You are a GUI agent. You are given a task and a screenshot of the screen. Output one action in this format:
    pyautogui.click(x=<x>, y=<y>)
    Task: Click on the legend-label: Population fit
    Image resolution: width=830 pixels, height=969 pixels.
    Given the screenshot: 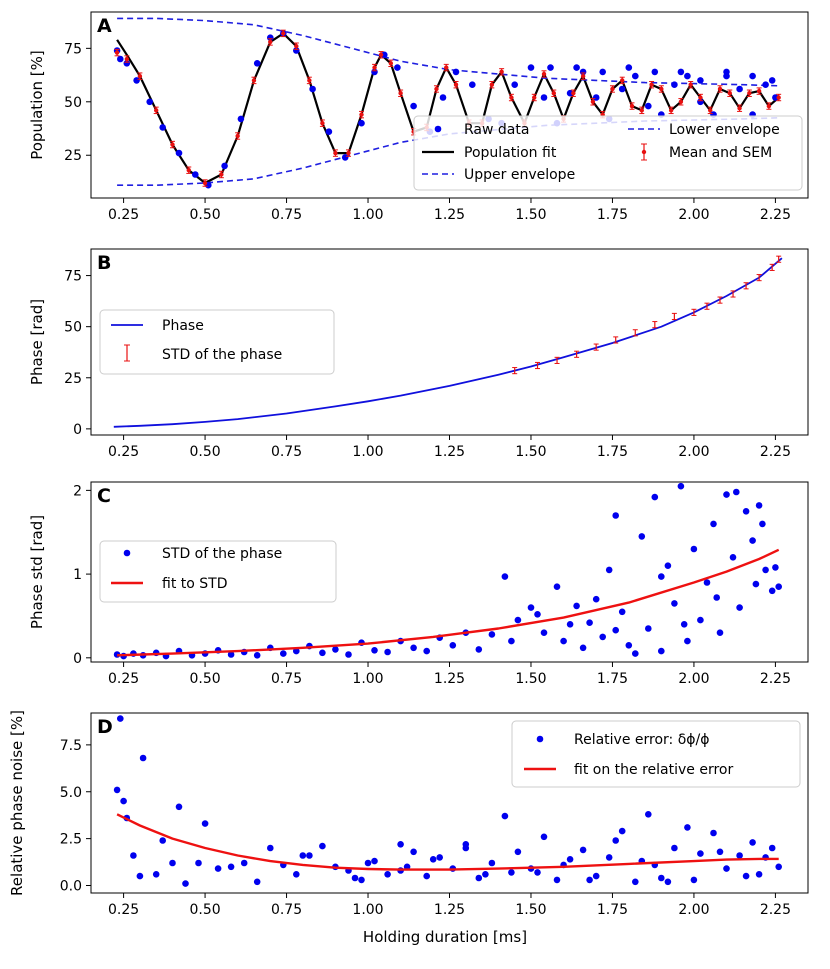 What is the action you would take?
    pyautogui.click(x=510, y=153)
    